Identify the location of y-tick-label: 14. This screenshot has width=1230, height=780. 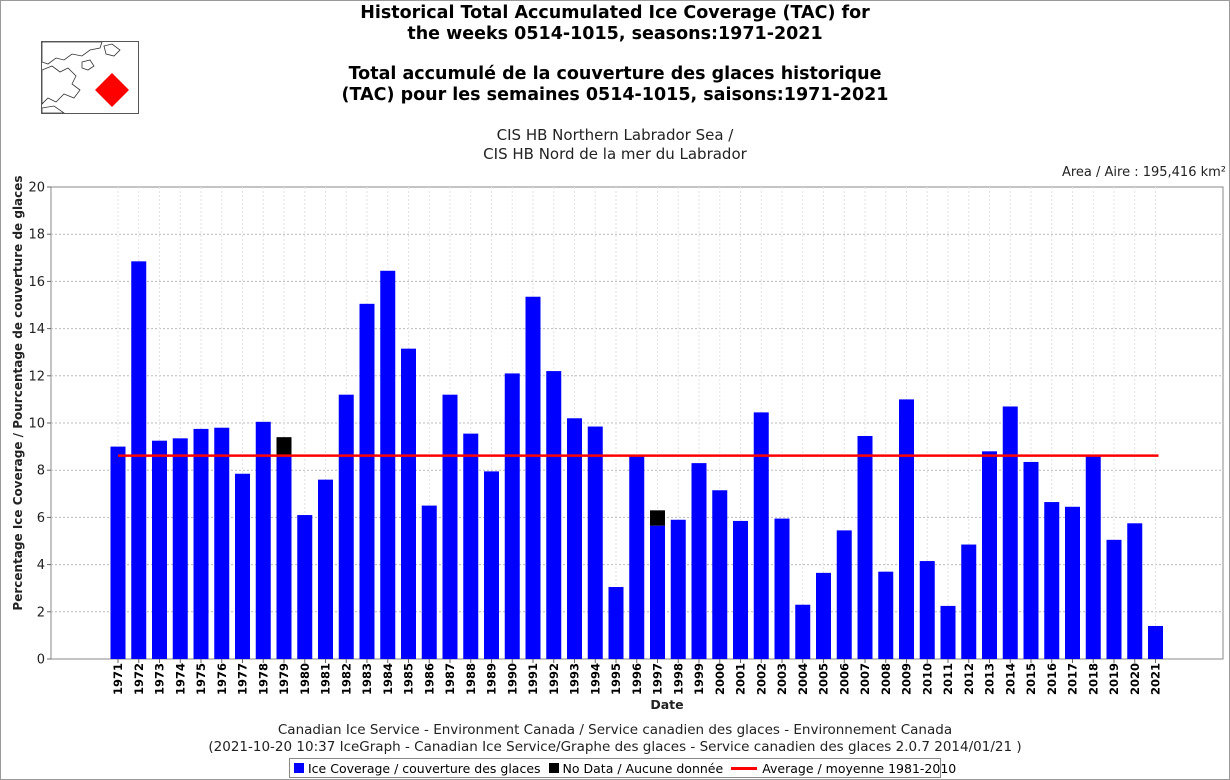
(36, 329).